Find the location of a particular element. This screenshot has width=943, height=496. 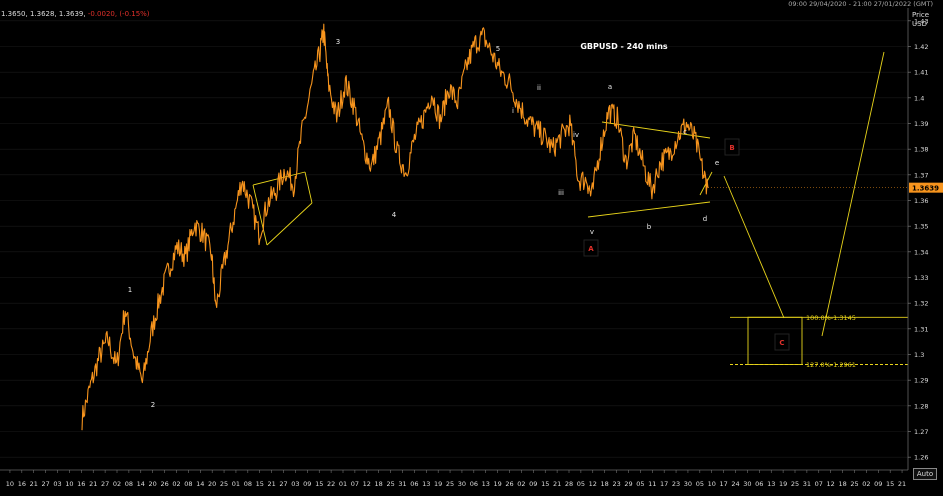

x-tick-label: 07 is located at coordinates (355, 484).